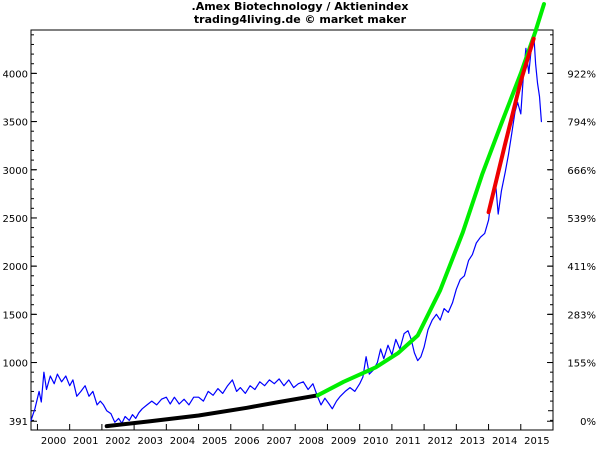  Describe the element at coordinates (15, 364) in the screenshot. I see `y-tick-label-left: 1000` at that location.